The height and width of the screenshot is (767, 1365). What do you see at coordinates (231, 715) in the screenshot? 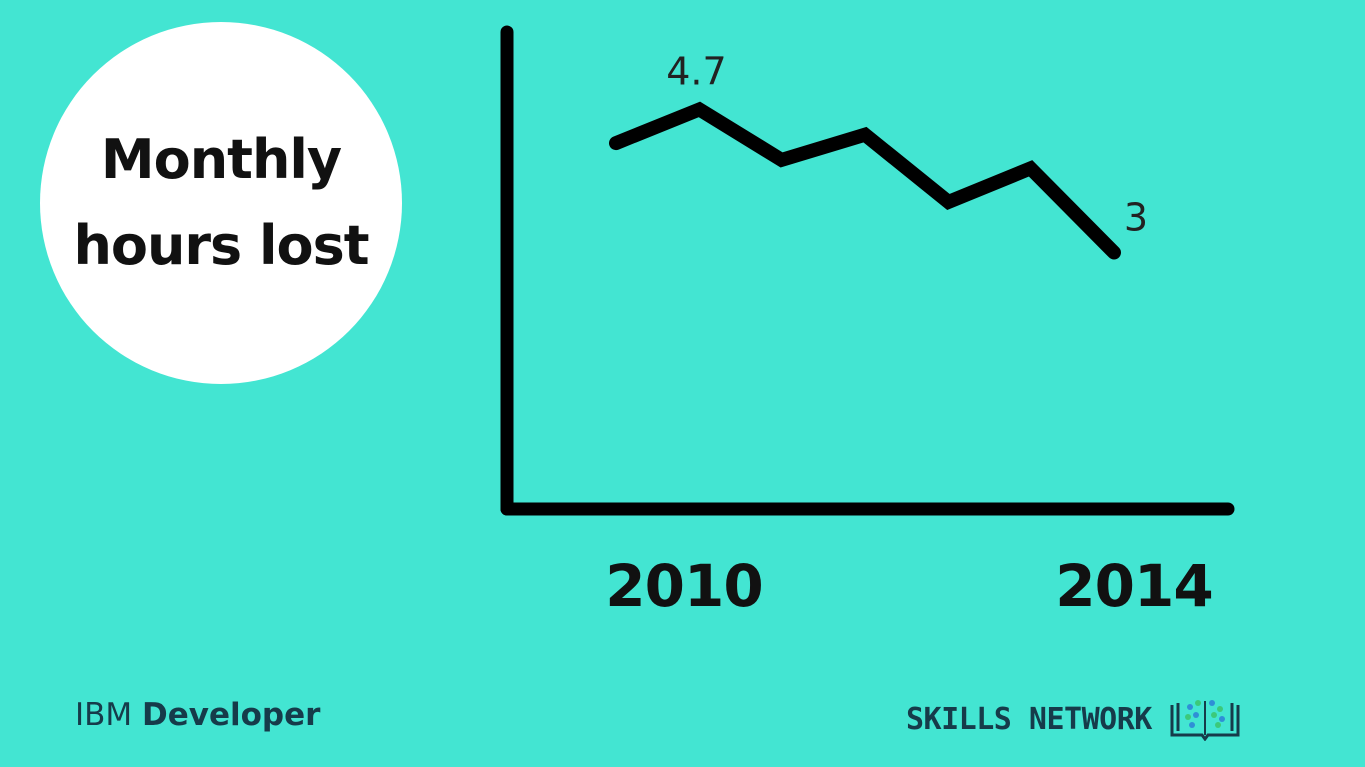
I see `footer-brand-developer: Developer` at bounding box center [231, 715].